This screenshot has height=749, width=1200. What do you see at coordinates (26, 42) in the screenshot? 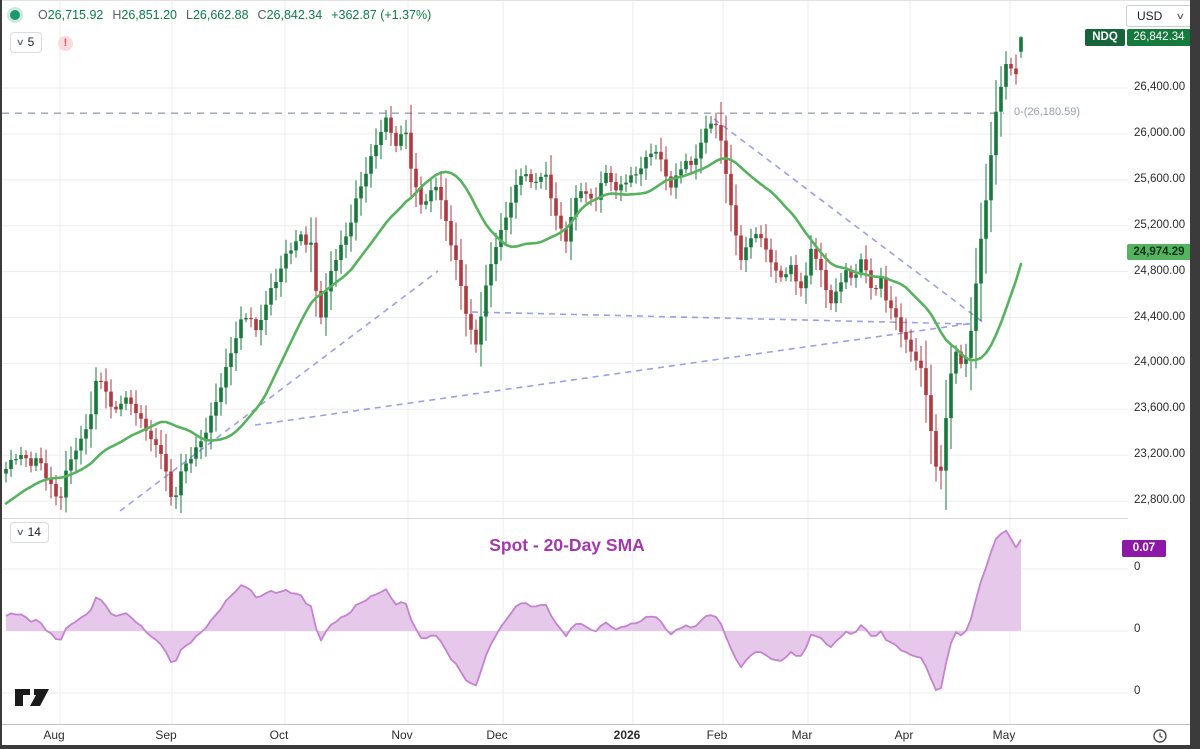
I see `interval-selector: ∨ 5` at bounding box center [26, 42].